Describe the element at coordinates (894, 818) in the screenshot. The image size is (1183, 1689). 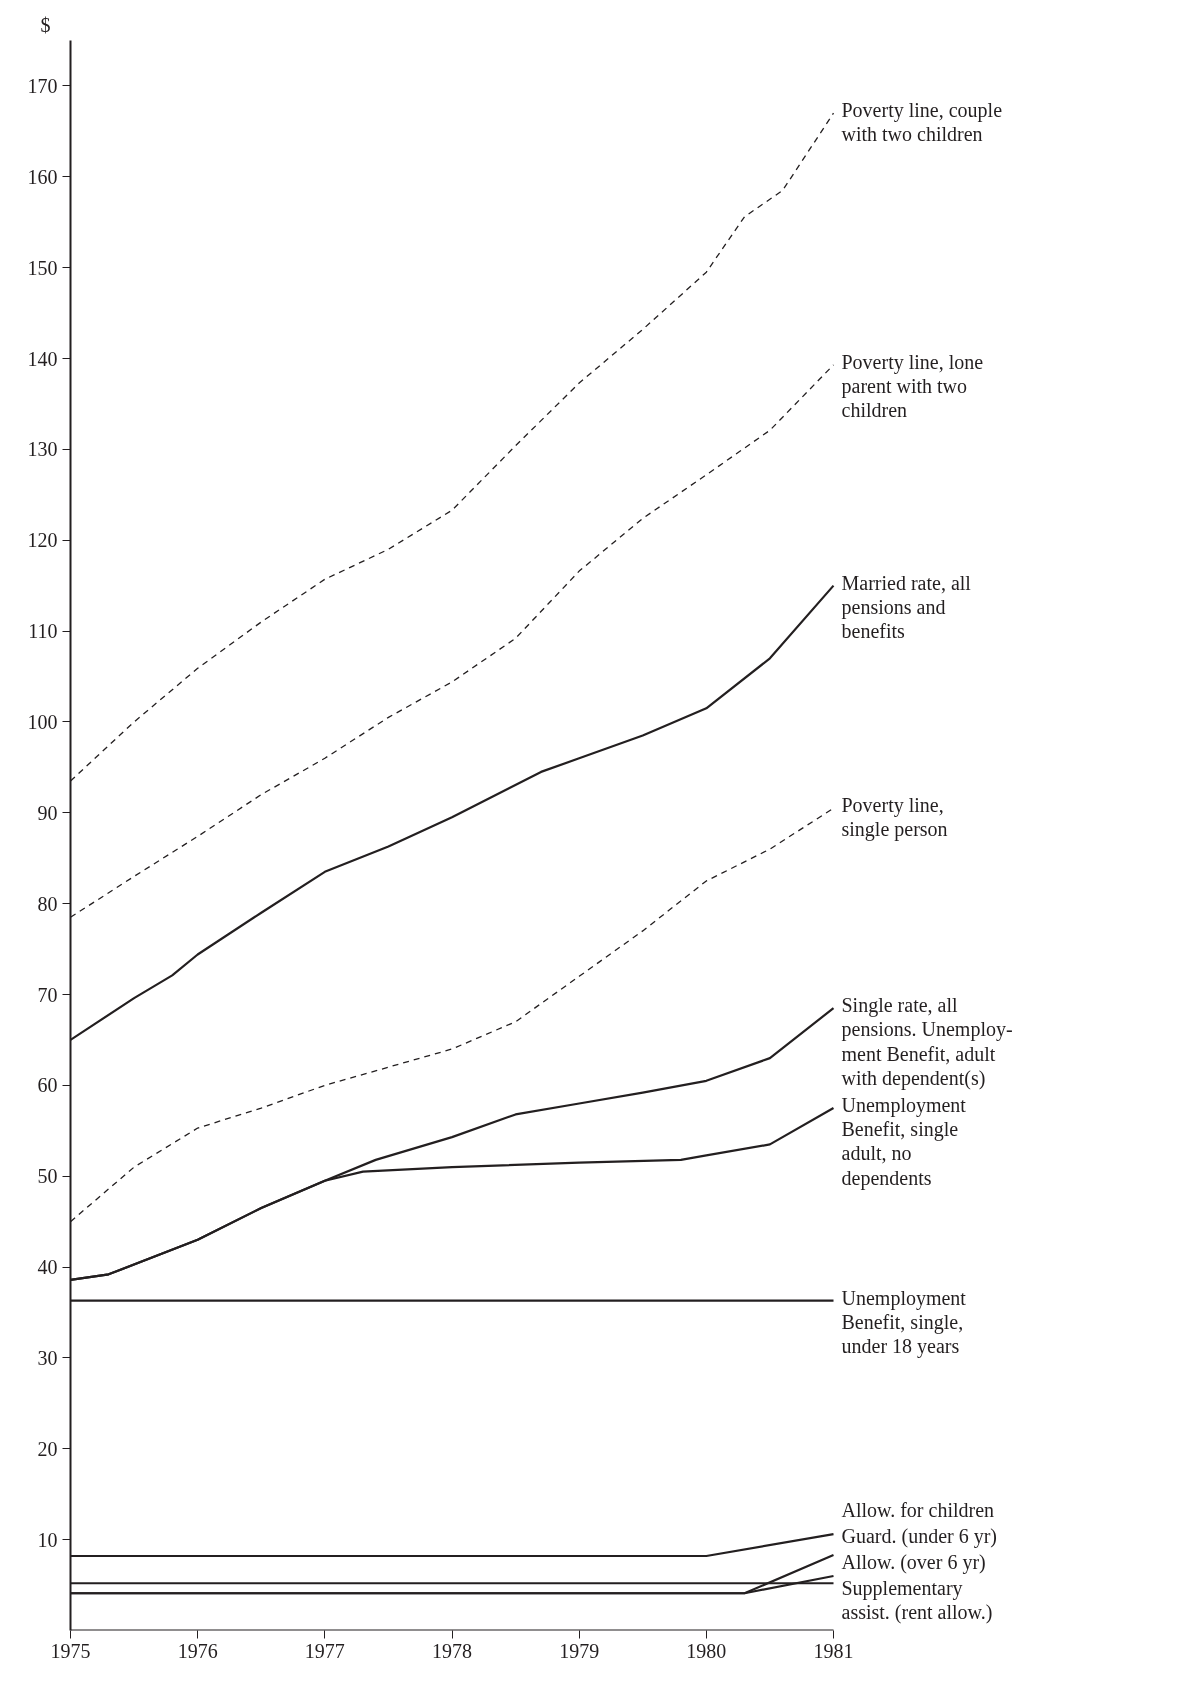
I see `series-label: Poverty line, single person` at that location.